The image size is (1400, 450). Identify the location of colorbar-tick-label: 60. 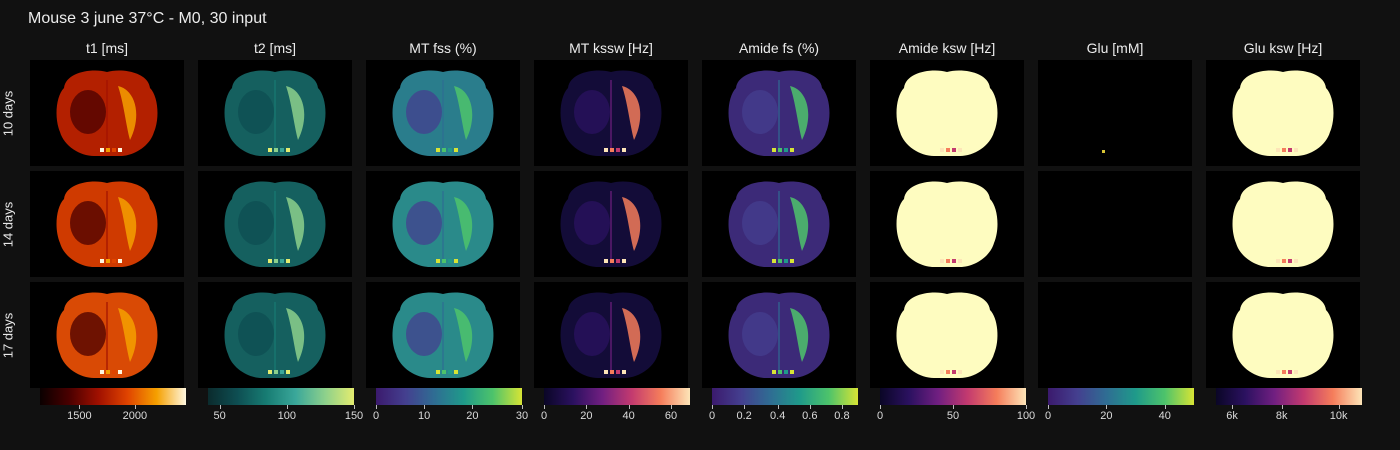
(671, 416).